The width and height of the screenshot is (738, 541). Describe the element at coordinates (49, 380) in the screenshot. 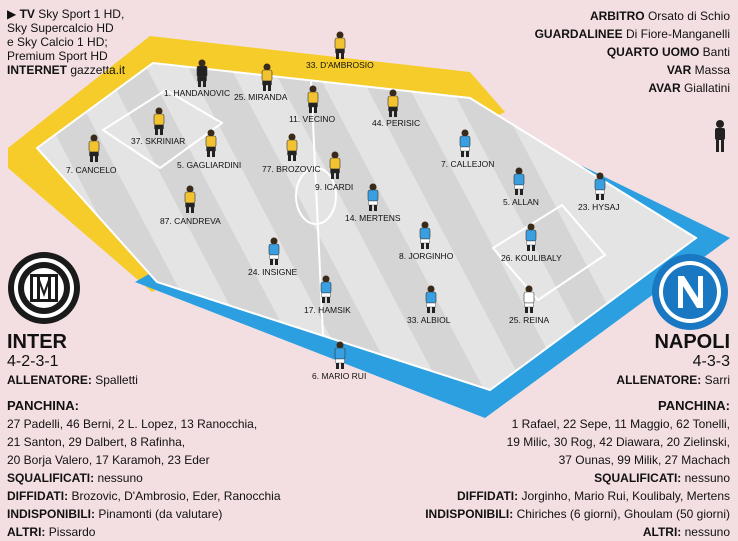

I see `home-coach-label: ALLENATORE:` at that location.